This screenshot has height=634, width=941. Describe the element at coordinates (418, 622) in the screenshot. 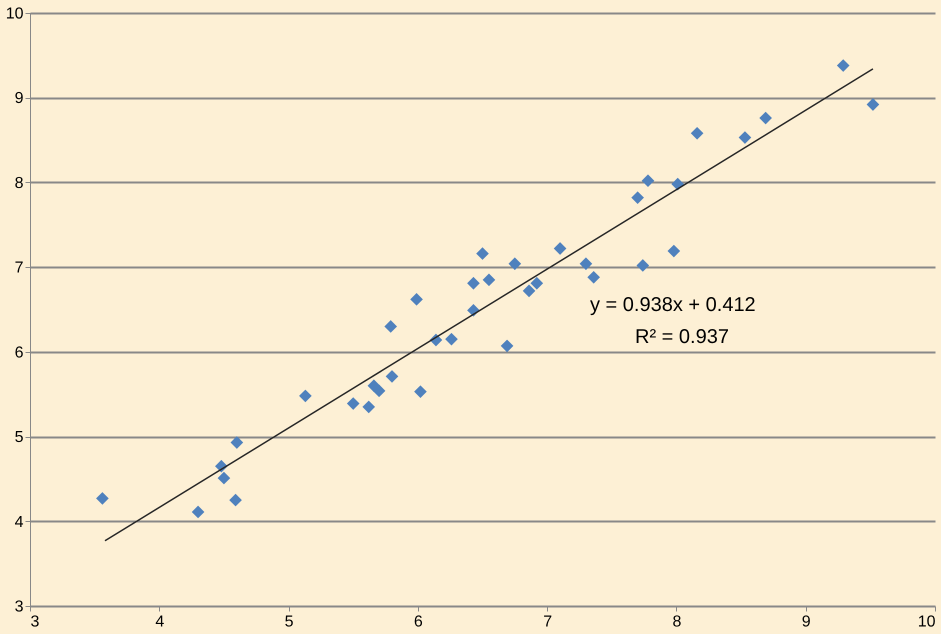

I see `x-tick-label: 6` at that location.